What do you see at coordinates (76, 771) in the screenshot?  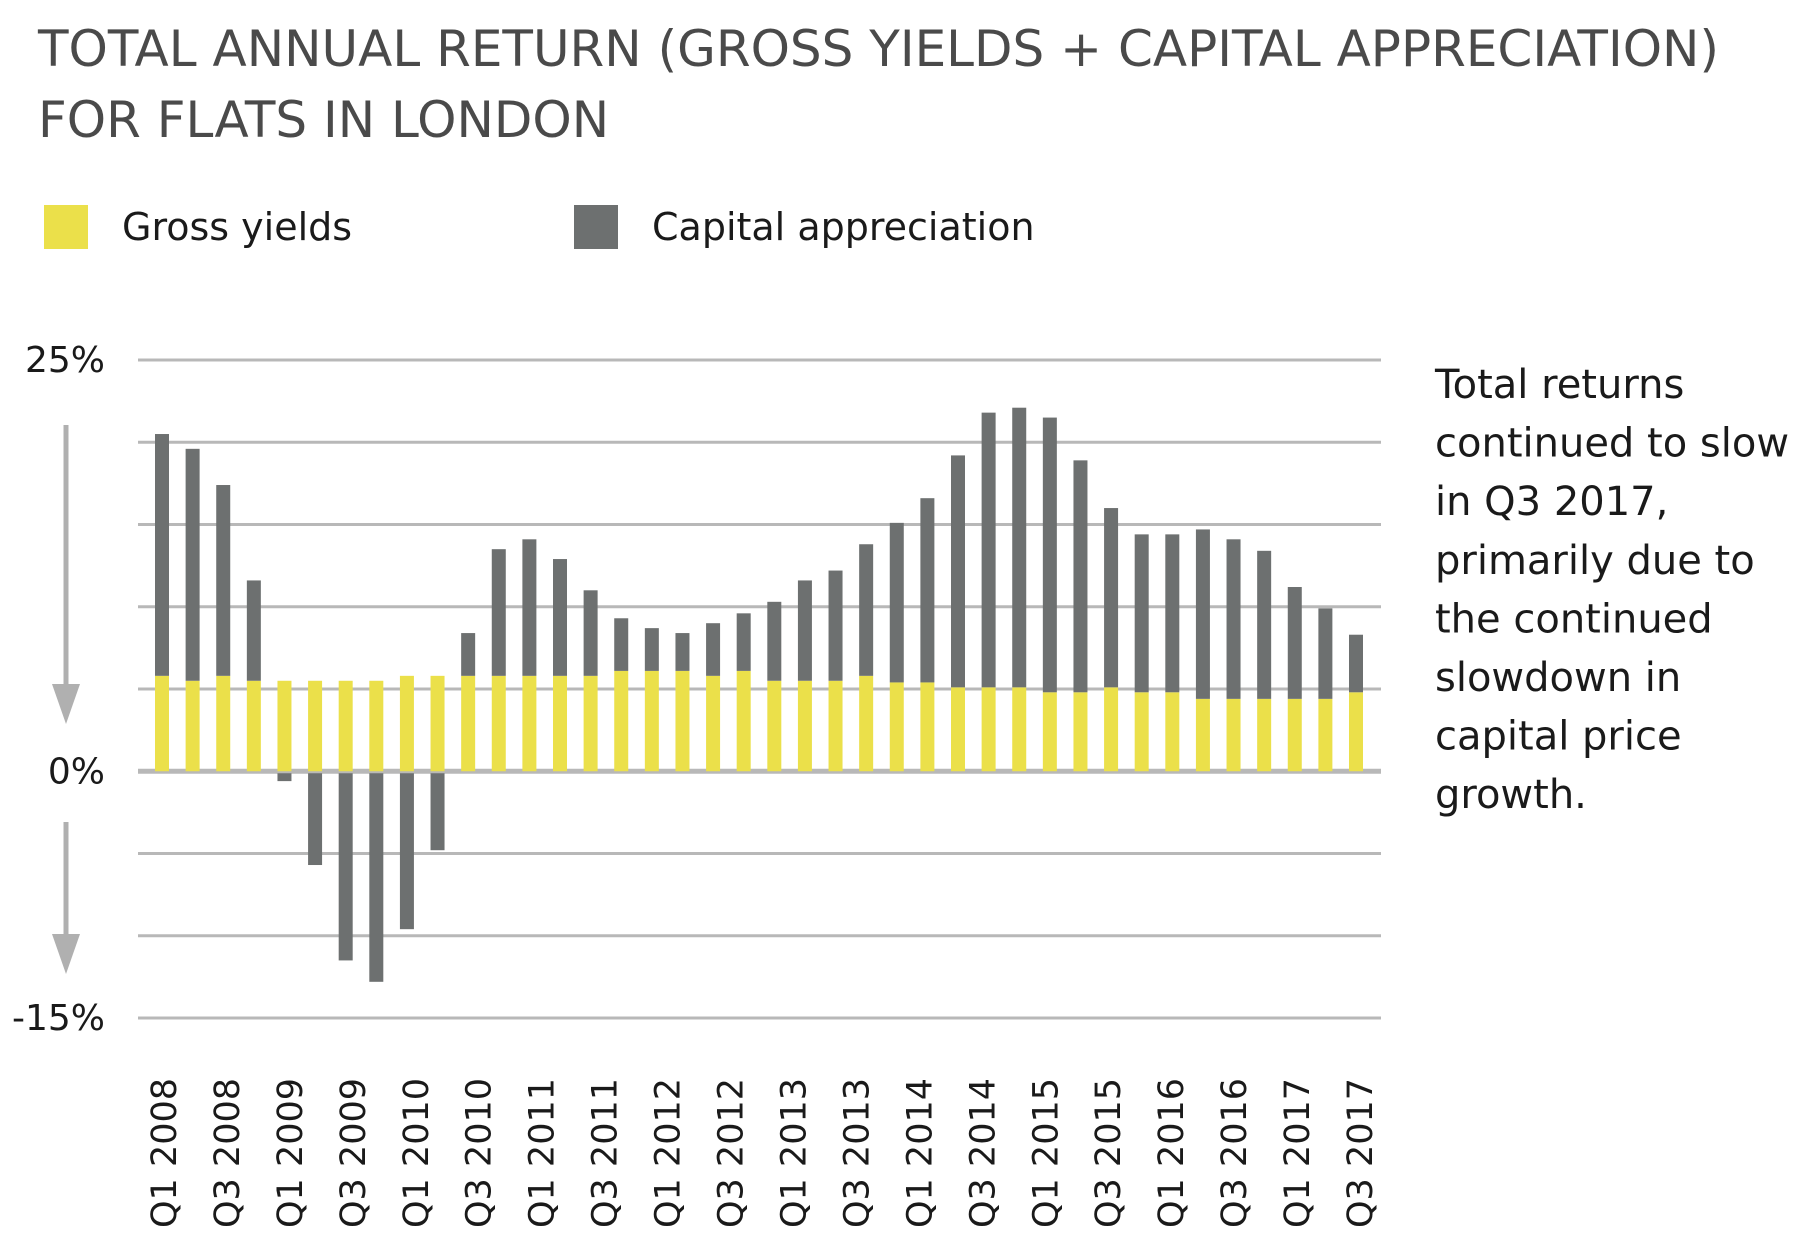 I see `y-tick-label: 0%` at bounding box center [76, 771].